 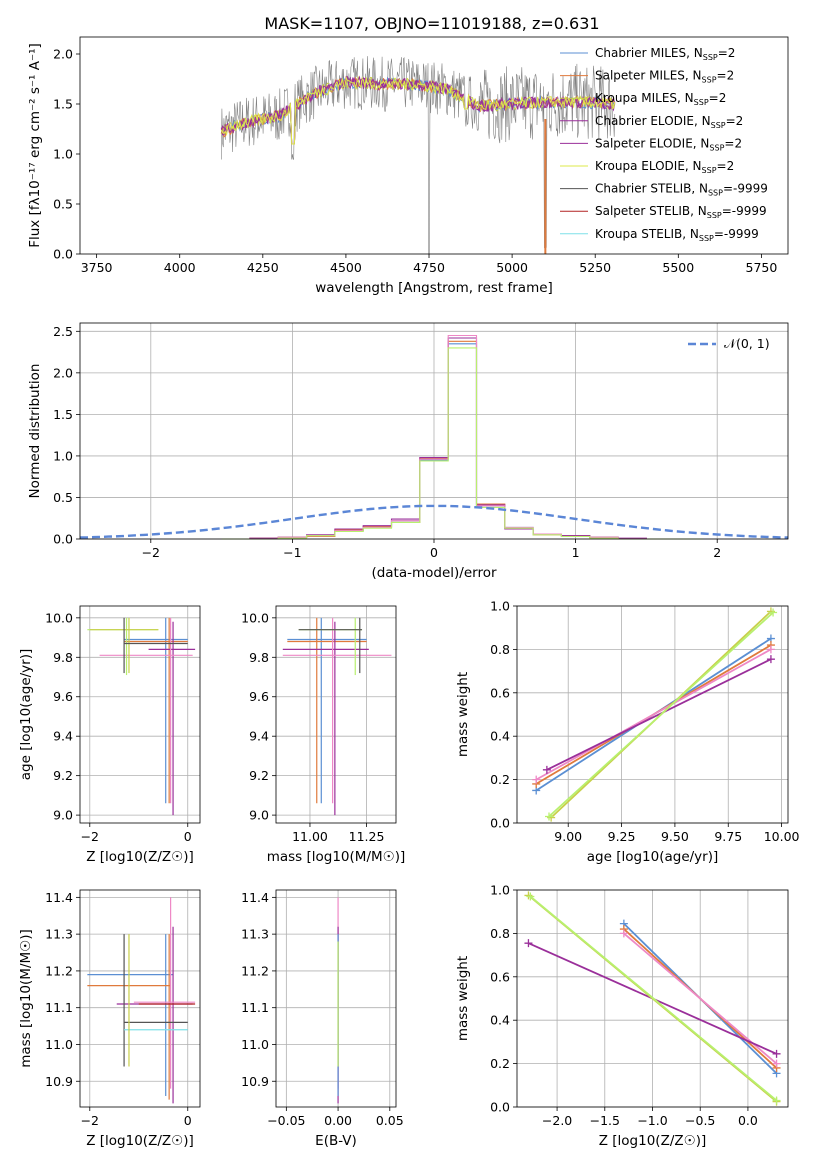 I want to click on y-tick-label: 9.6, so click(x=259, y=696).